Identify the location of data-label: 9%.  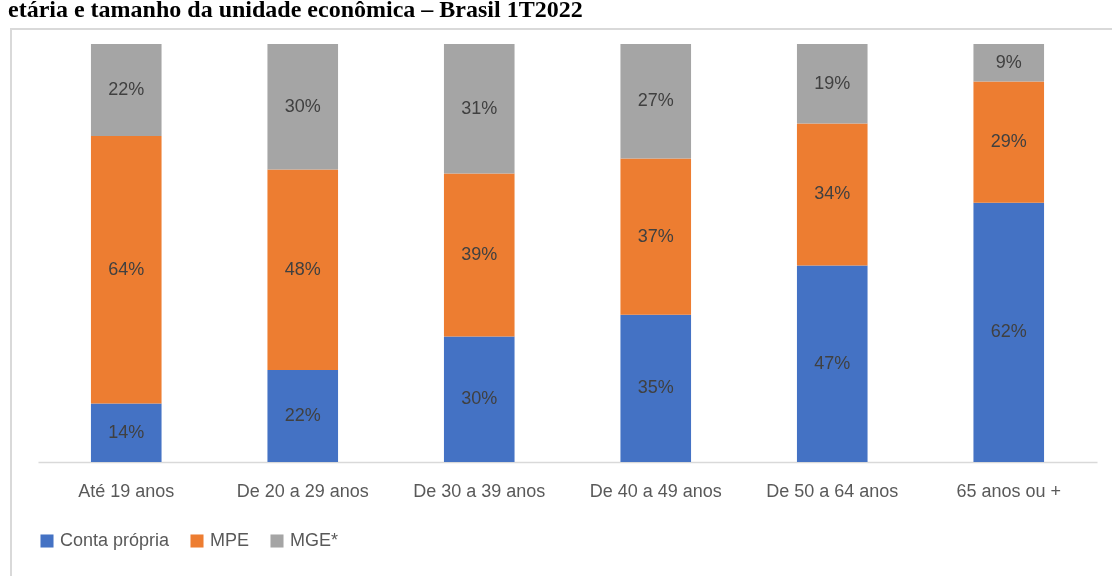
(1008, 61).